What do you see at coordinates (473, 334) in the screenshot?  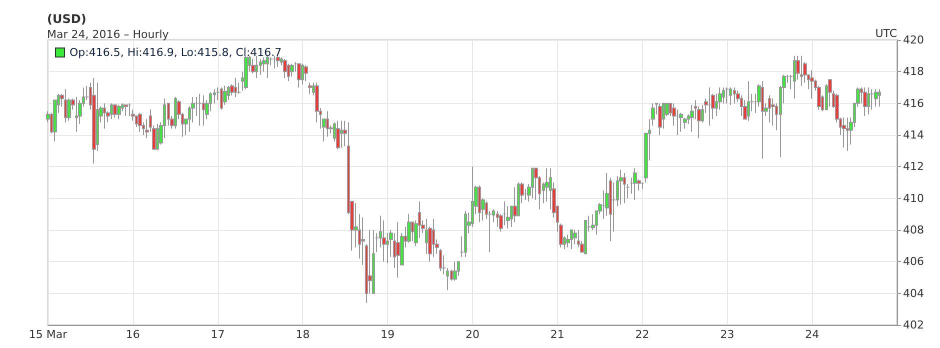 I see `x-tick-label: 20` at bounding box center [473, 334].